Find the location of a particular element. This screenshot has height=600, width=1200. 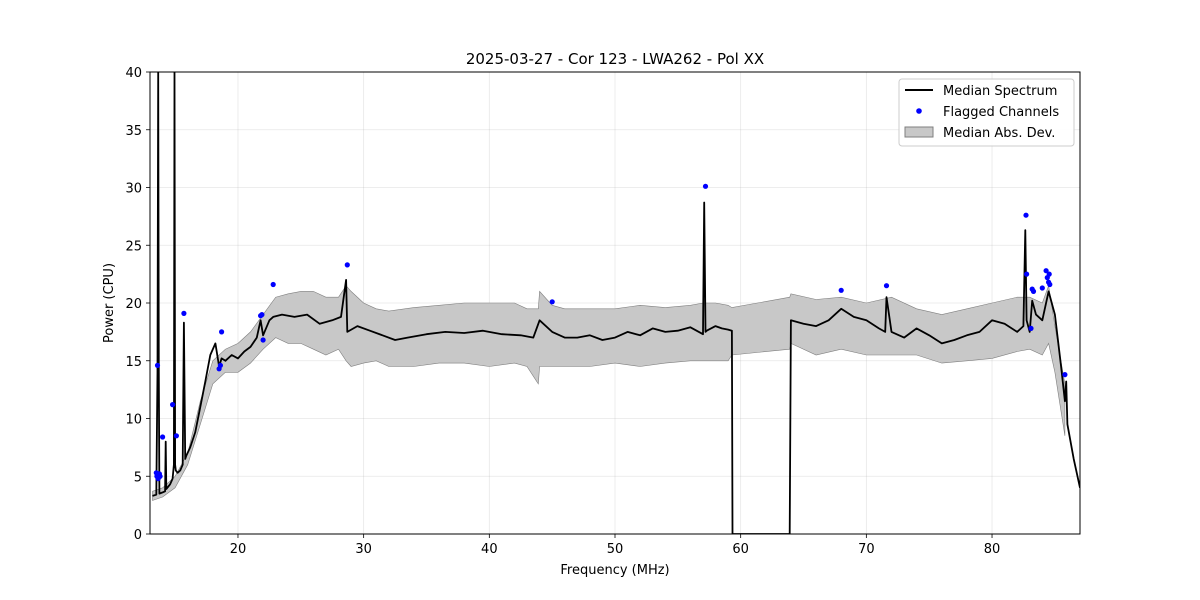

chart-title: 2025-03-27 - Cor 123 - LWA262 - Pol XX is located at coordinates (615, 59).